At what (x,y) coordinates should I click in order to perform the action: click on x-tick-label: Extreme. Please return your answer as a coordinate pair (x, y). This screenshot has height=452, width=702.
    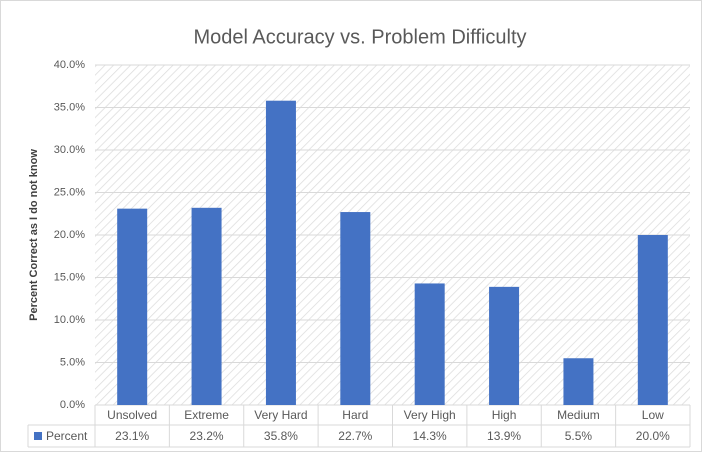
    Looking at the image, I should click on (206, 415).